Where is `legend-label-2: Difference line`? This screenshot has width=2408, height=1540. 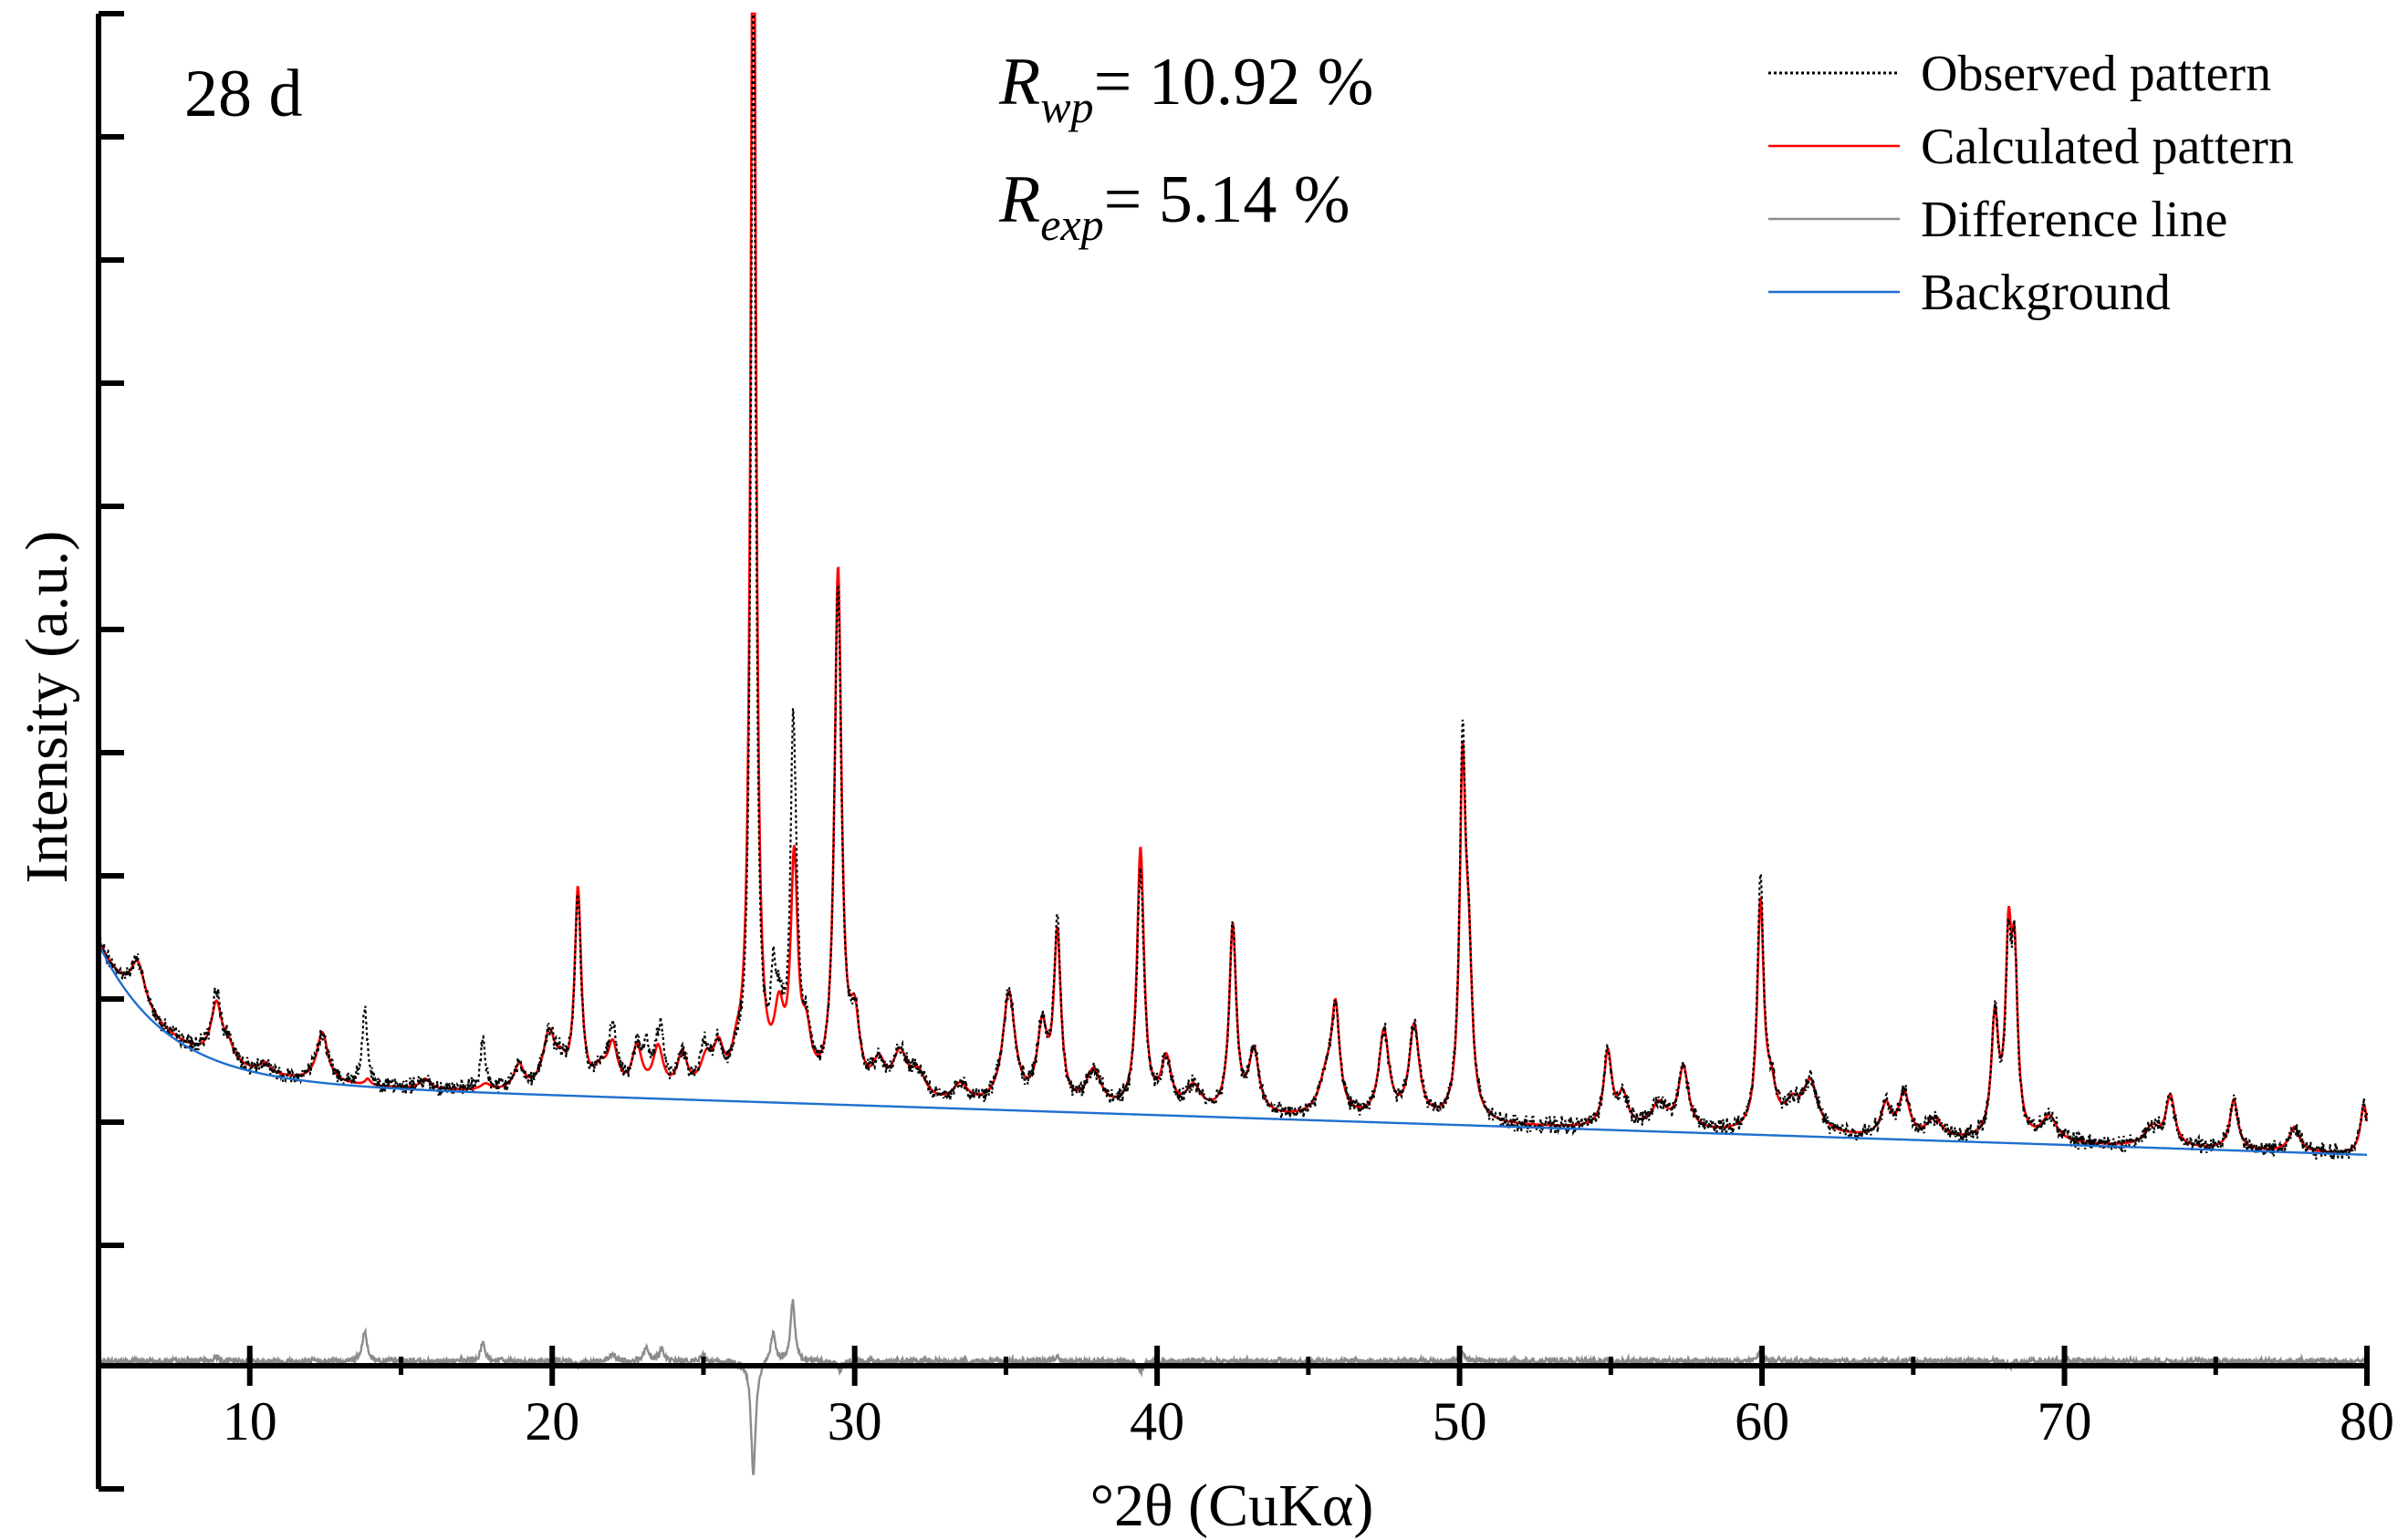
legend-label-2: Difference line is located at coordinates (2074, 220).